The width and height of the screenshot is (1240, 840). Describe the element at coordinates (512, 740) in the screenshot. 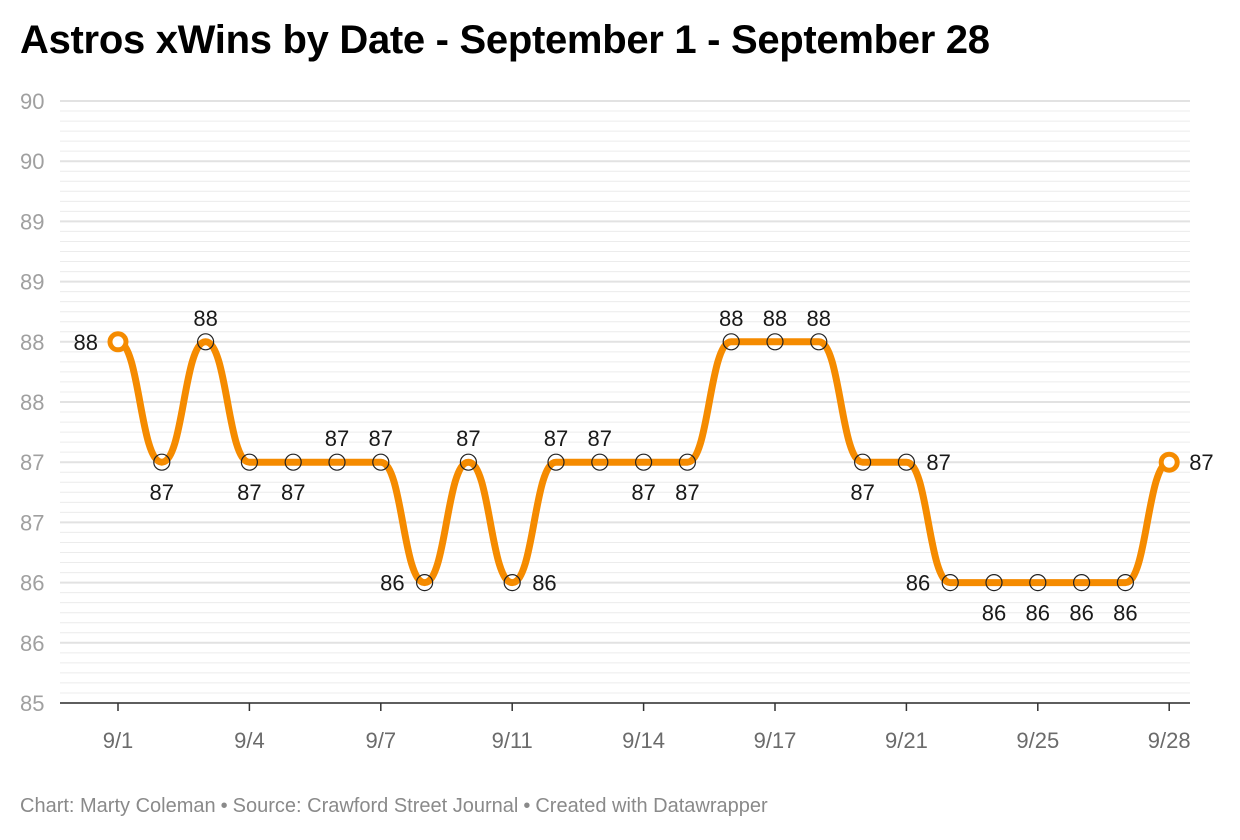

I see `x-tick-label: 9/11` at that location.